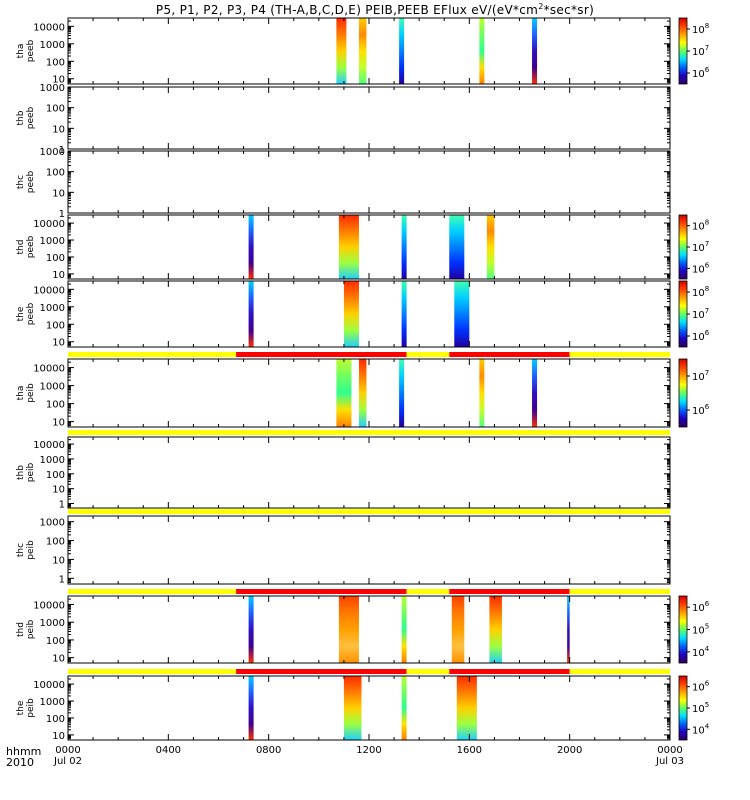 The width and height of the screenshot is (750, 800). Describe the element at coordinates (469, 750) in the screenshot. I see `x-tick-label: 1600` at that location.